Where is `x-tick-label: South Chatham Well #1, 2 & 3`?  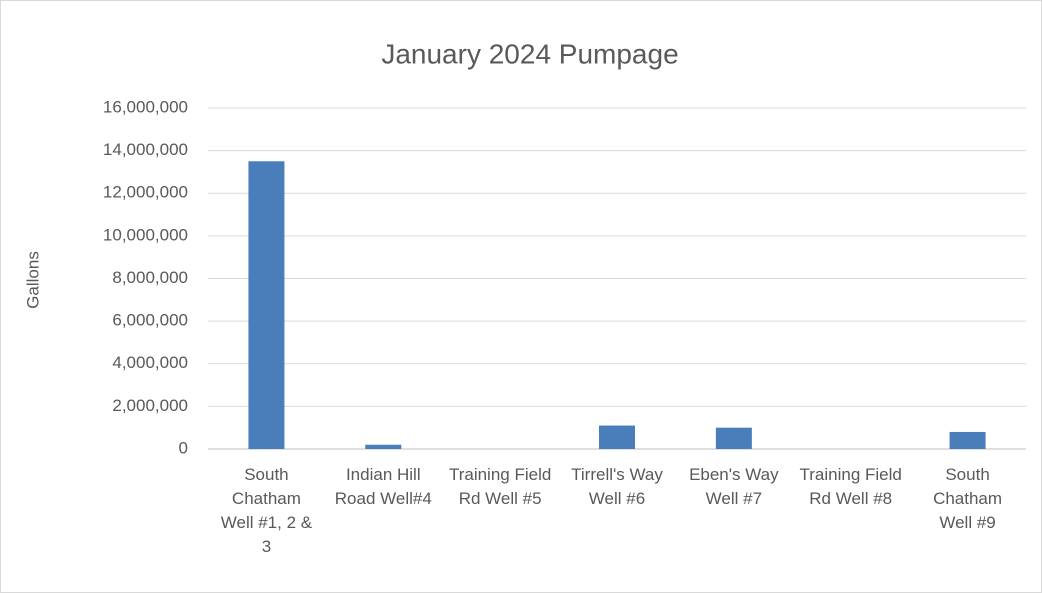
x-tick-label: South Chatham Well #1, 2 & 3 is located at coordinates (266, 510).